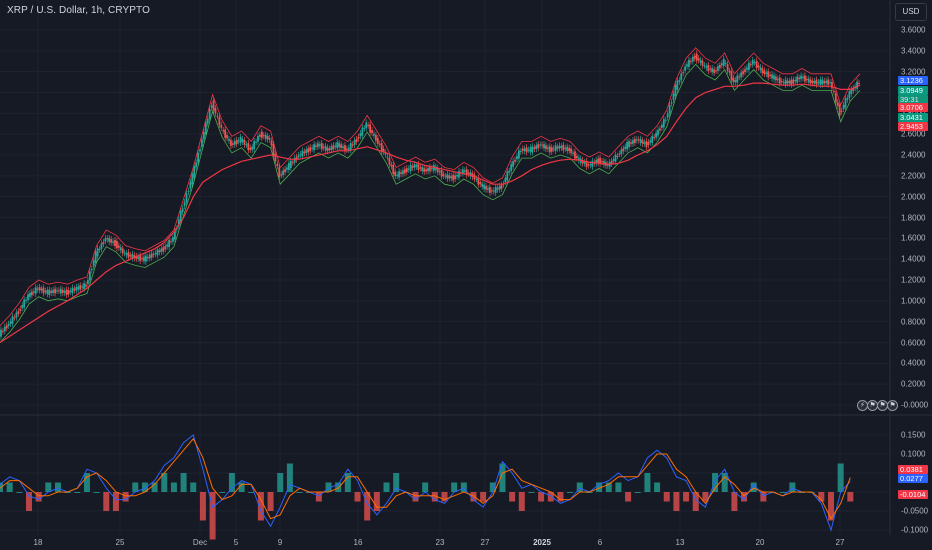  I want to click on price-badge: 3.0431, so click(913, 117).